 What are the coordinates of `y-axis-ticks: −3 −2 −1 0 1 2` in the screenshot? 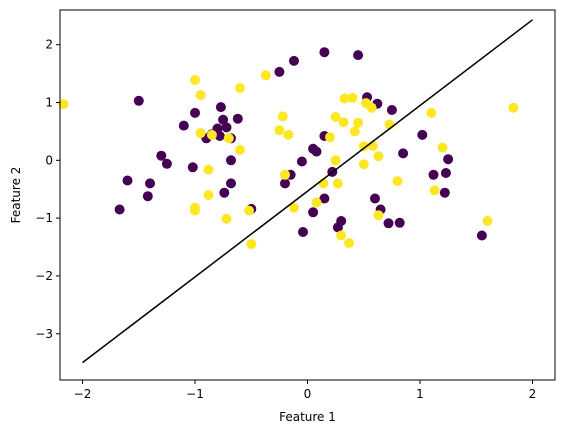 It's located at (47, 189).